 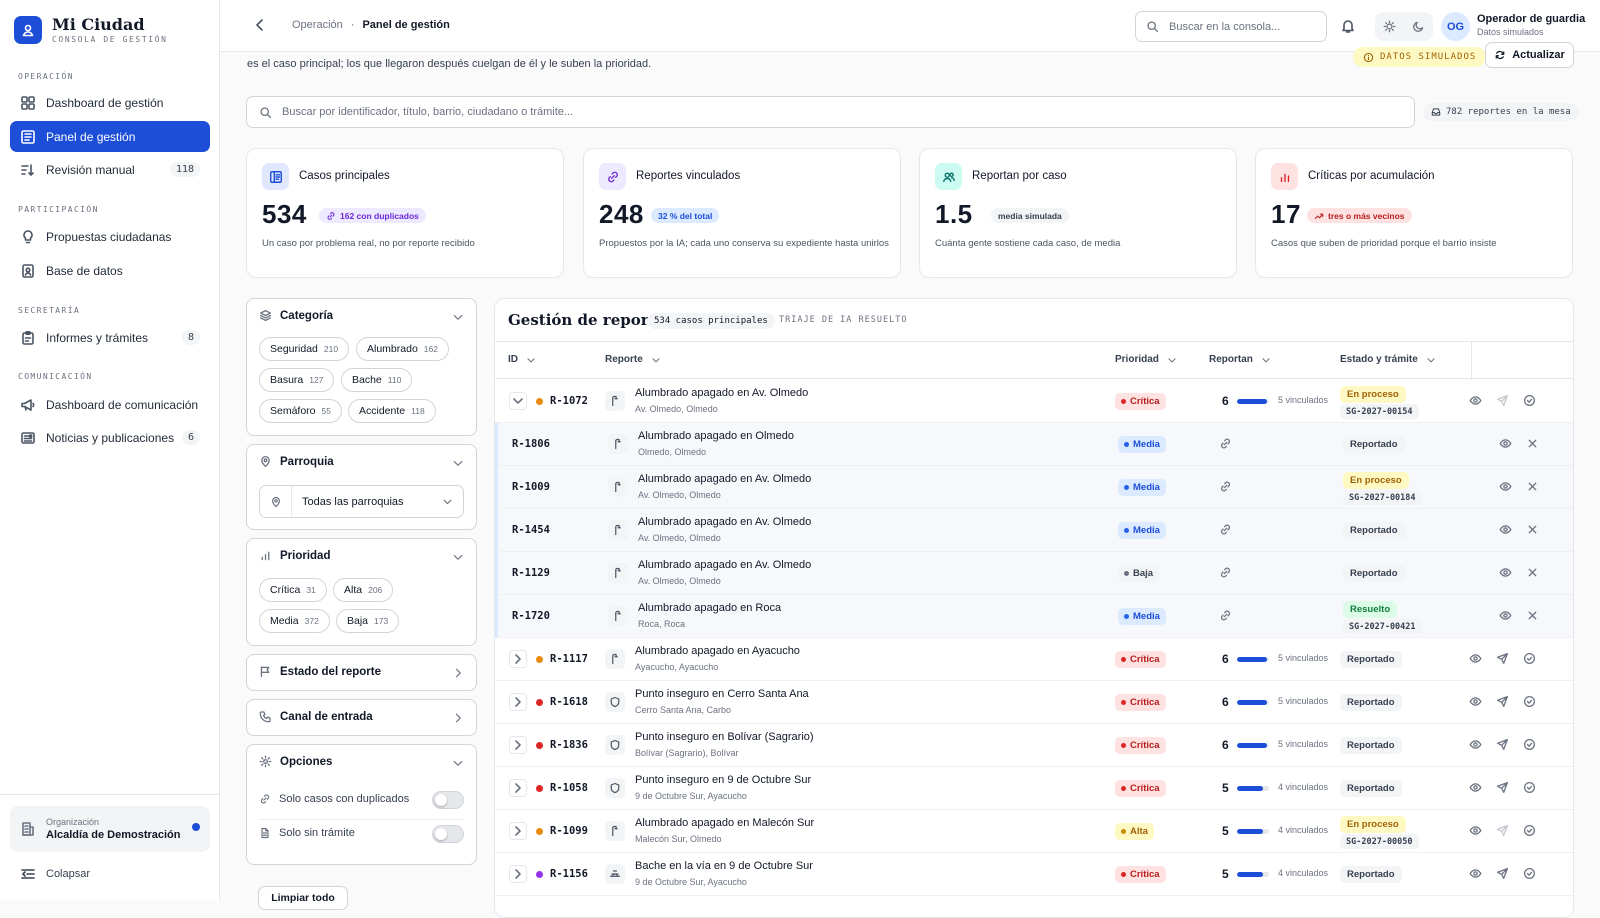 What do you see at coordinates (110, 102) in the screenshot?
I see `sidebar-item-dashboard-gestion: Dashboard de gestión` at bounding box center [110, 102].